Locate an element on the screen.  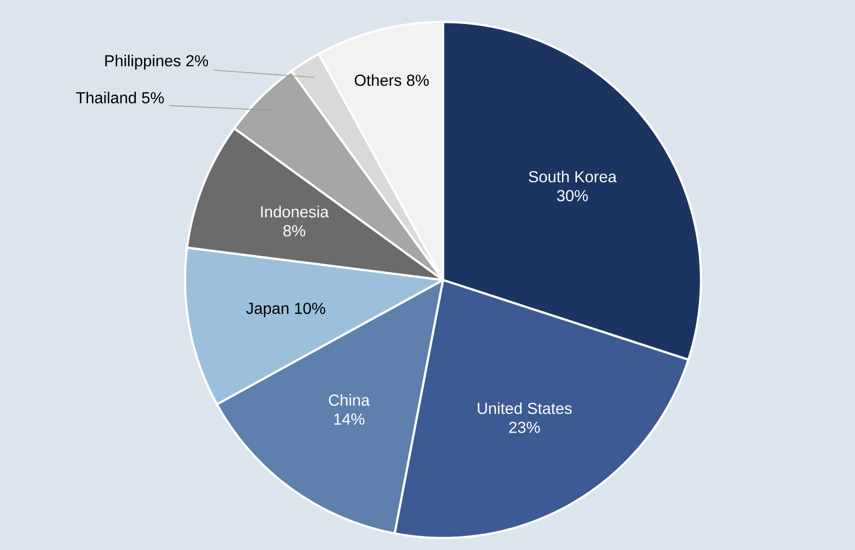
data-label: 30% is located at coordinates (572, 196).